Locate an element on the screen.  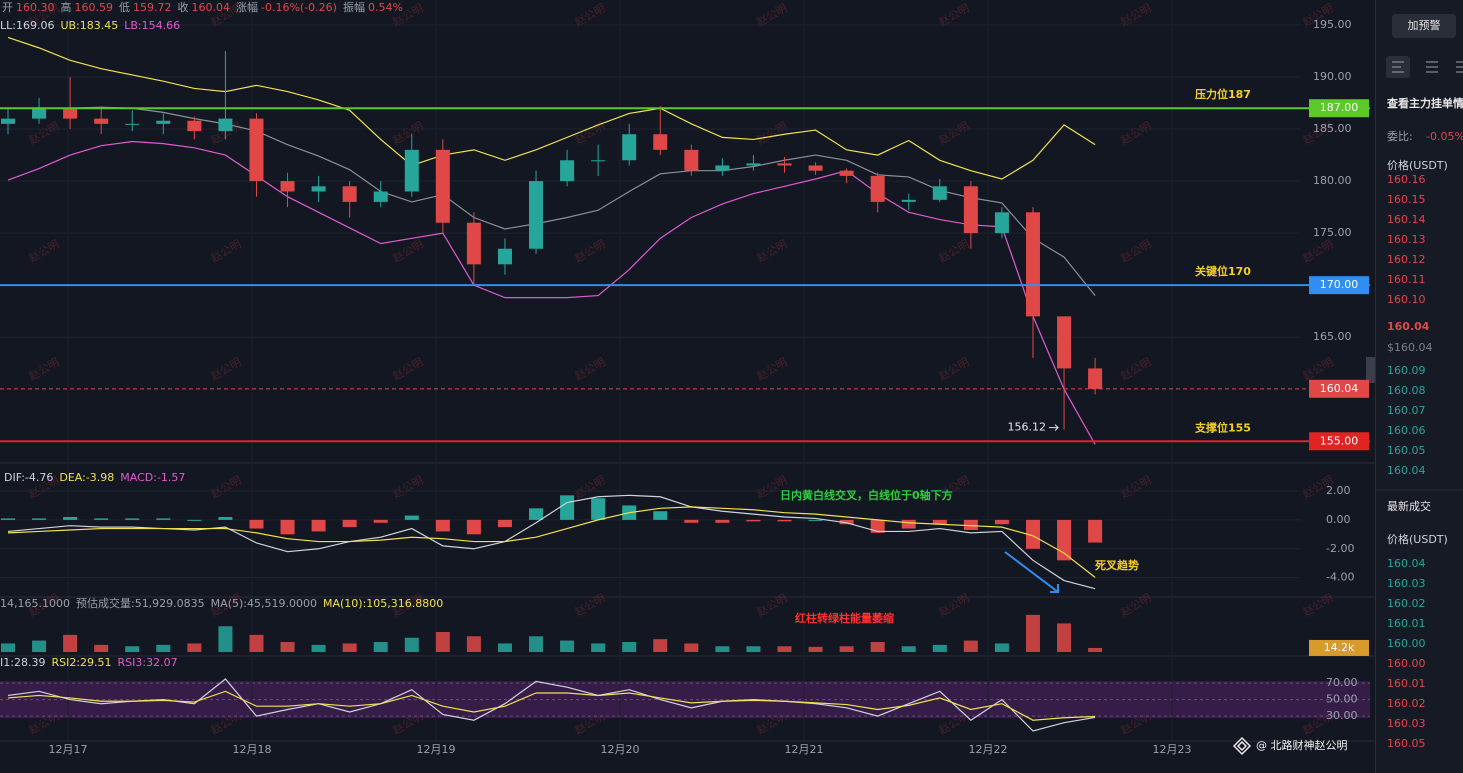
indicator-value: LB:154.66 is located at coordinates (152, 25).